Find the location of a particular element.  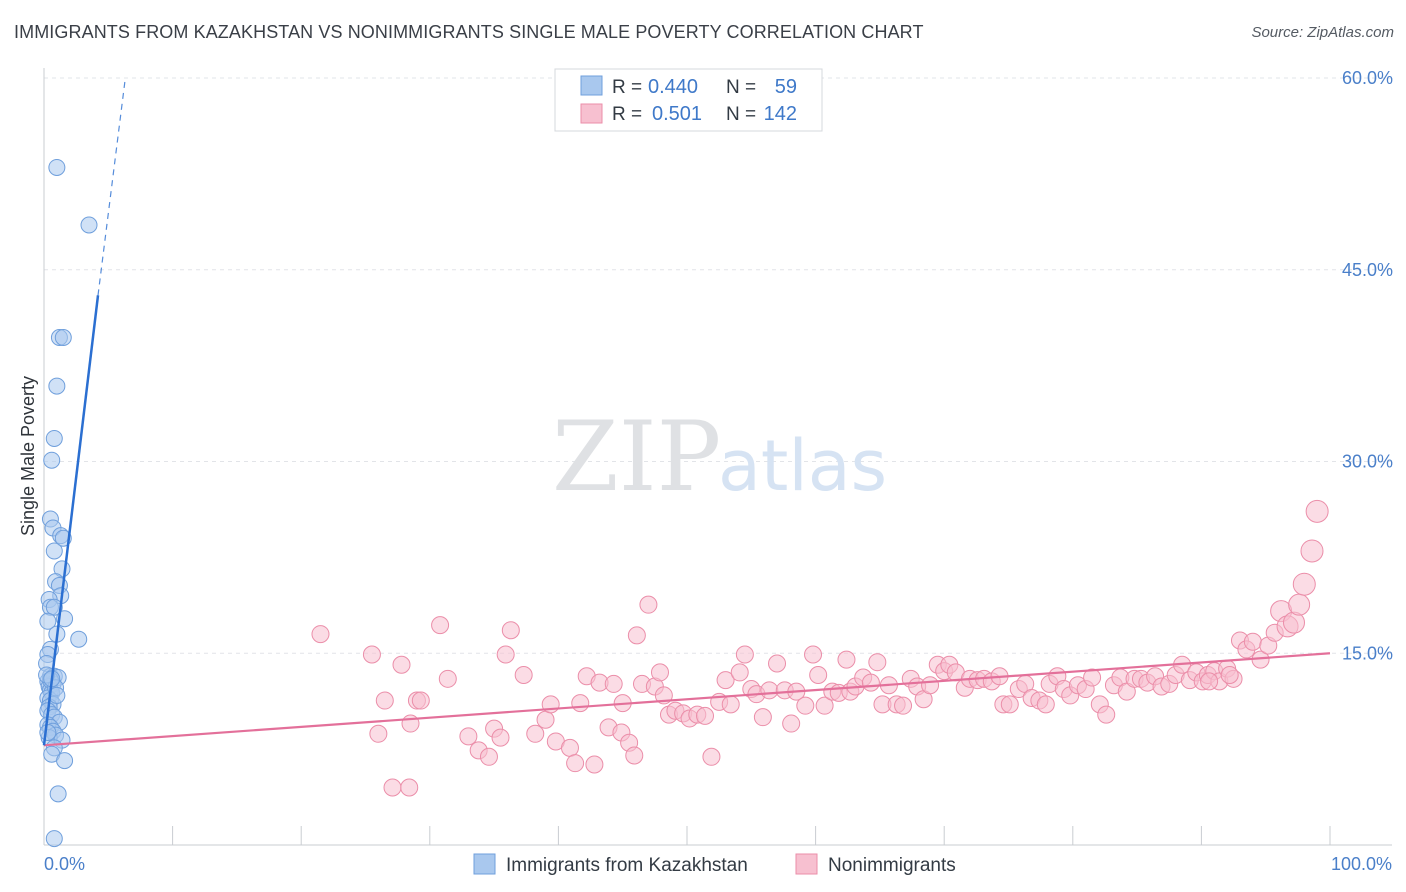

stats-r-label-blue: R = is located at coordinates (627, 87).